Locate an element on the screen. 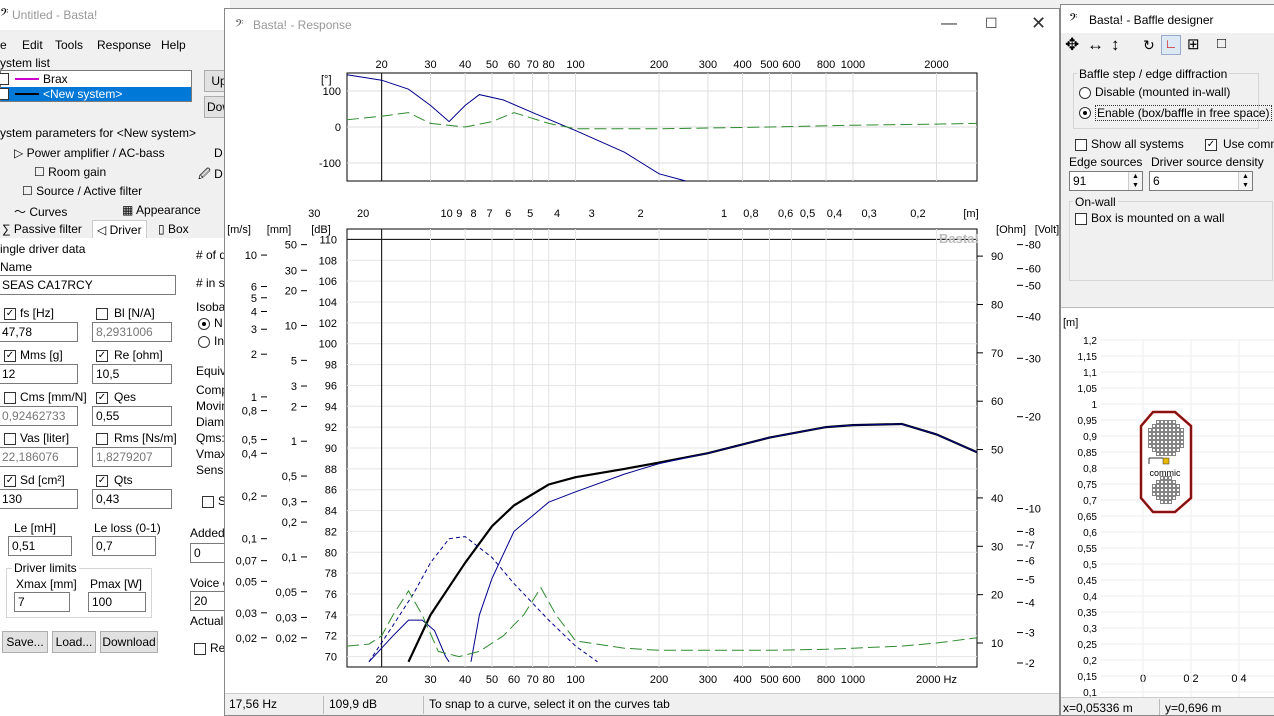 This screenshot has width=1274, height=716. system-new-color is located at coordinates (27, 94).